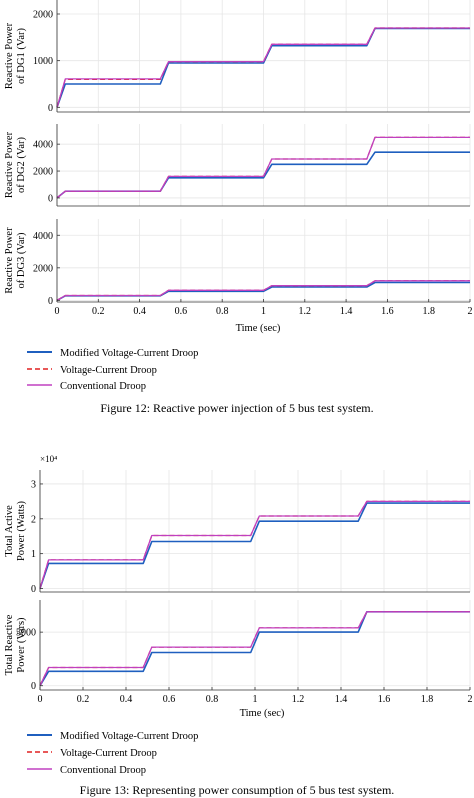 This screenshot has width=474, height=798. I want to click on y-axis-label: Total Reactive, so click(9, 644).